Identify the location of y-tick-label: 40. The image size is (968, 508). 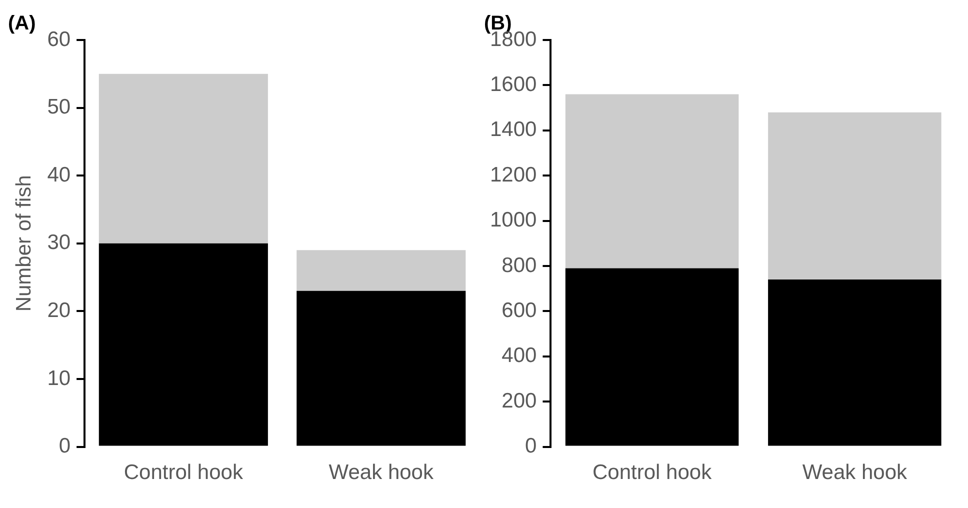
(59, 174).